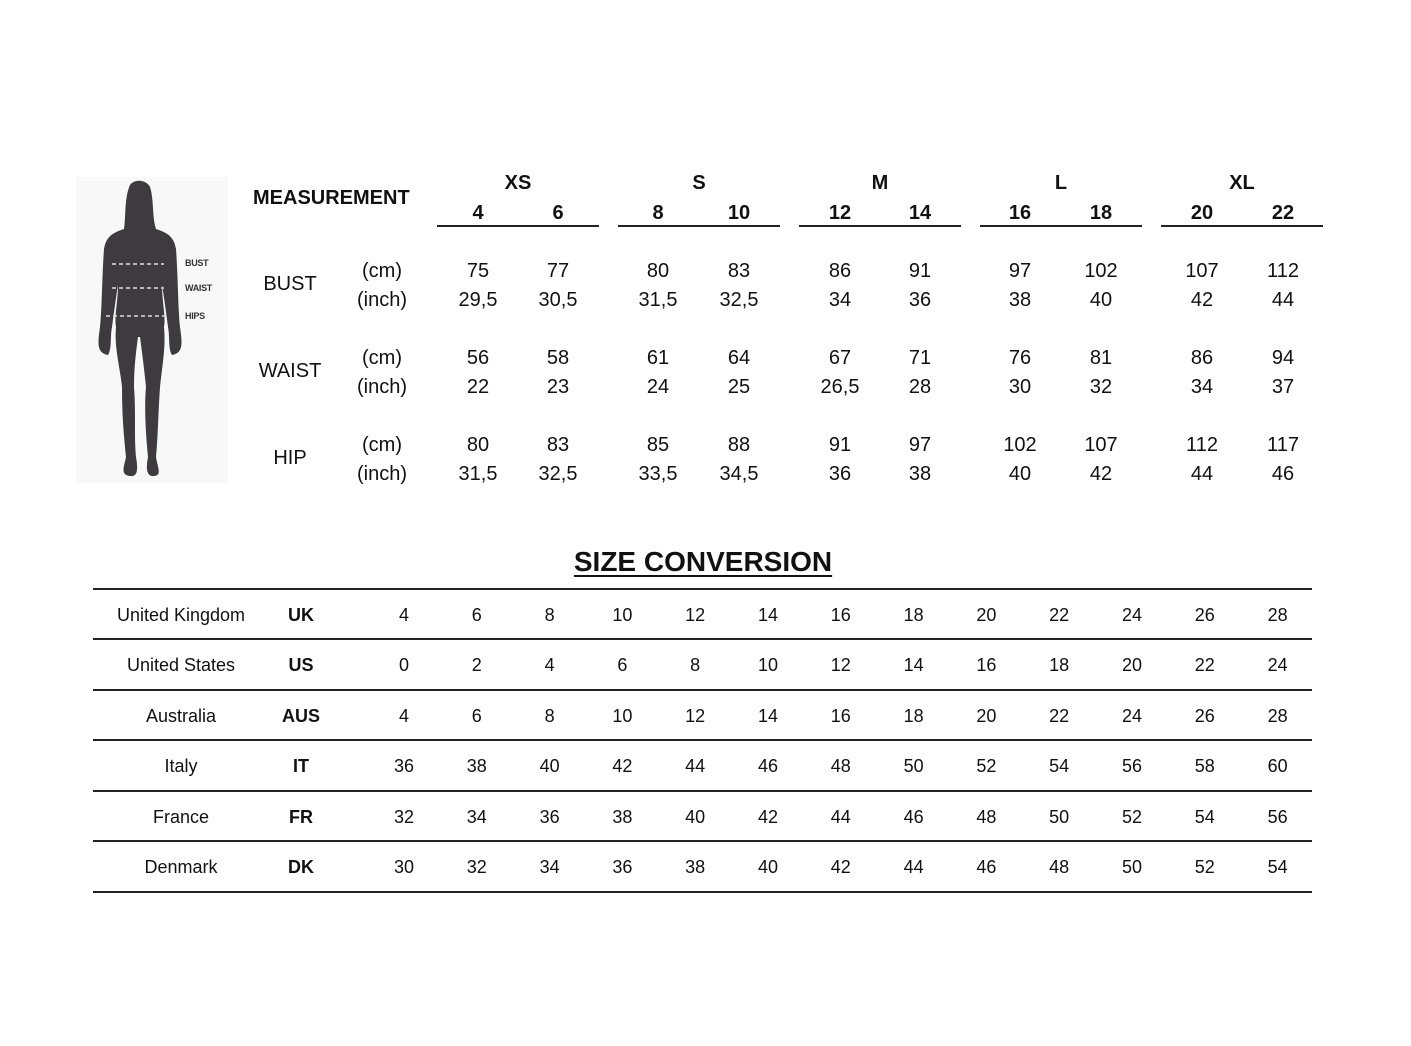 This screenshot has height=1046, width=1411. Describe the element at coordinates (739, 300) in the screenshot. I see `measurement-value: 32,5` at that location.